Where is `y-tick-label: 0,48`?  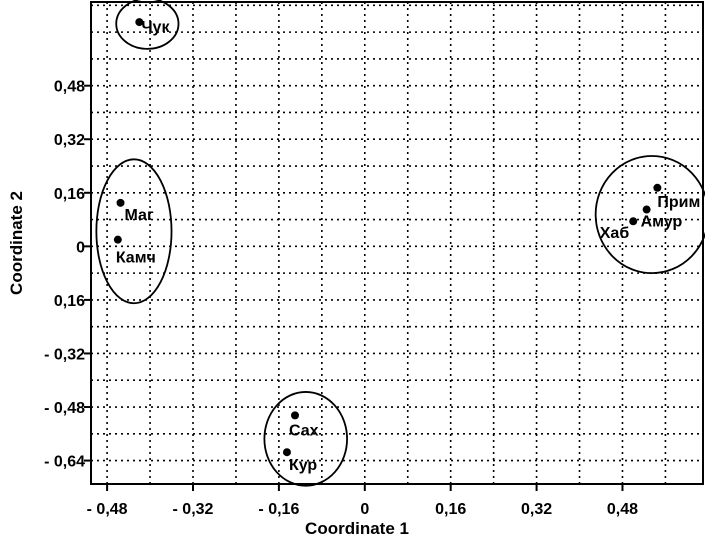 y-tick-label: 0,48 is located at coordinates (69, 87).